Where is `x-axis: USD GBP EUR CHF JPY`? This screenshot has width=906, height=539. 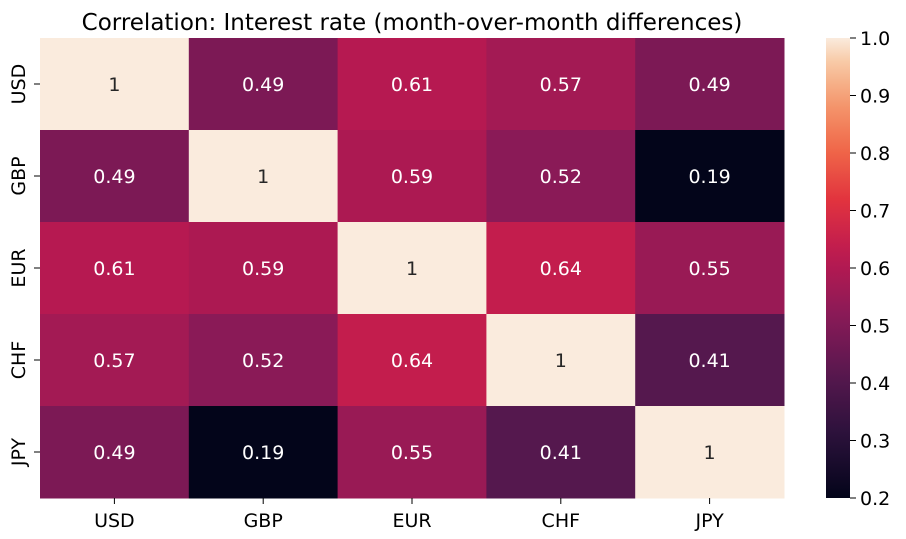
x-axis: USD GBP EUR CHF JPY is located at coordinates (409, 515).